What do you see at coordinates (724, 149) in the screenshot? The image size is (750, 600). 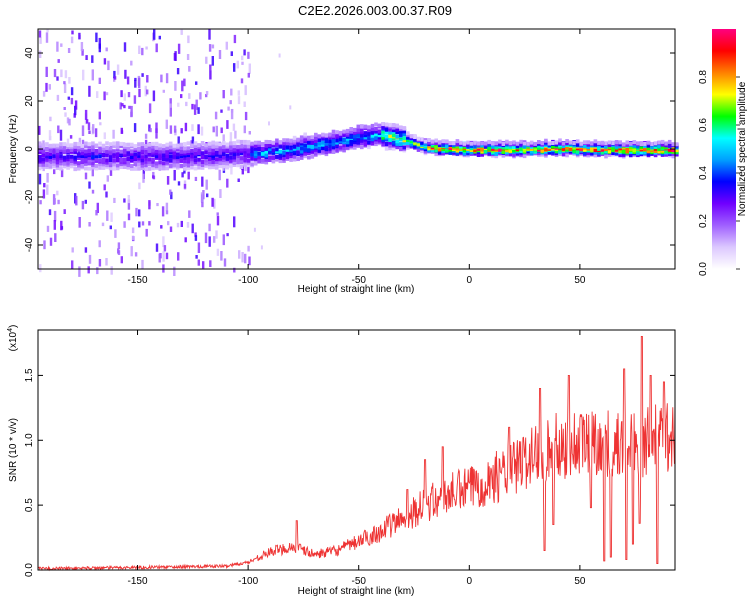 I see `colorbar-gradient` at bounding box center [724, 149].